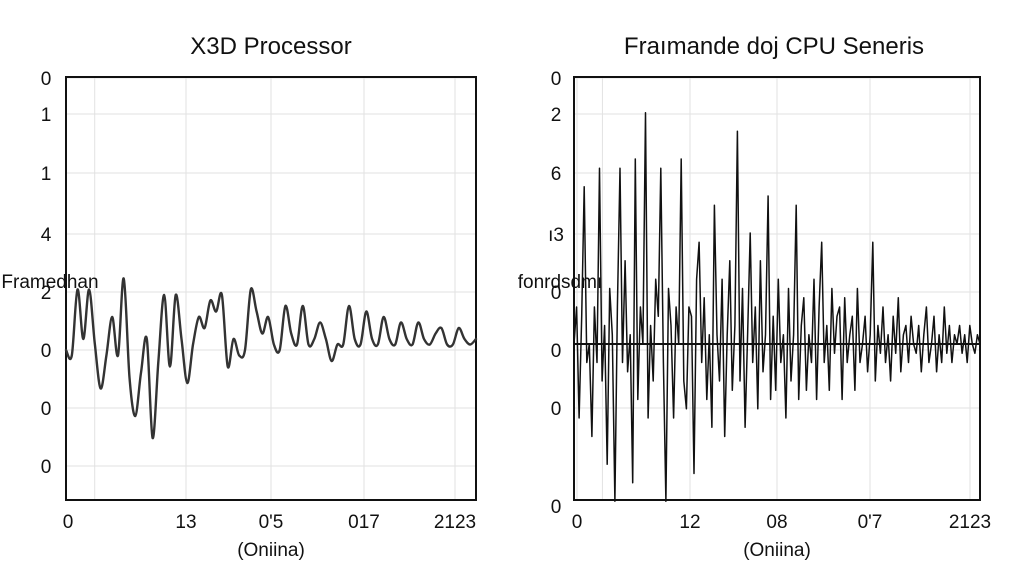  What do you see at coordinates (560, 282) in the screenshot?
I see `right-y-axis-label: fonrdsdmı` at bounding box center [560, 282].